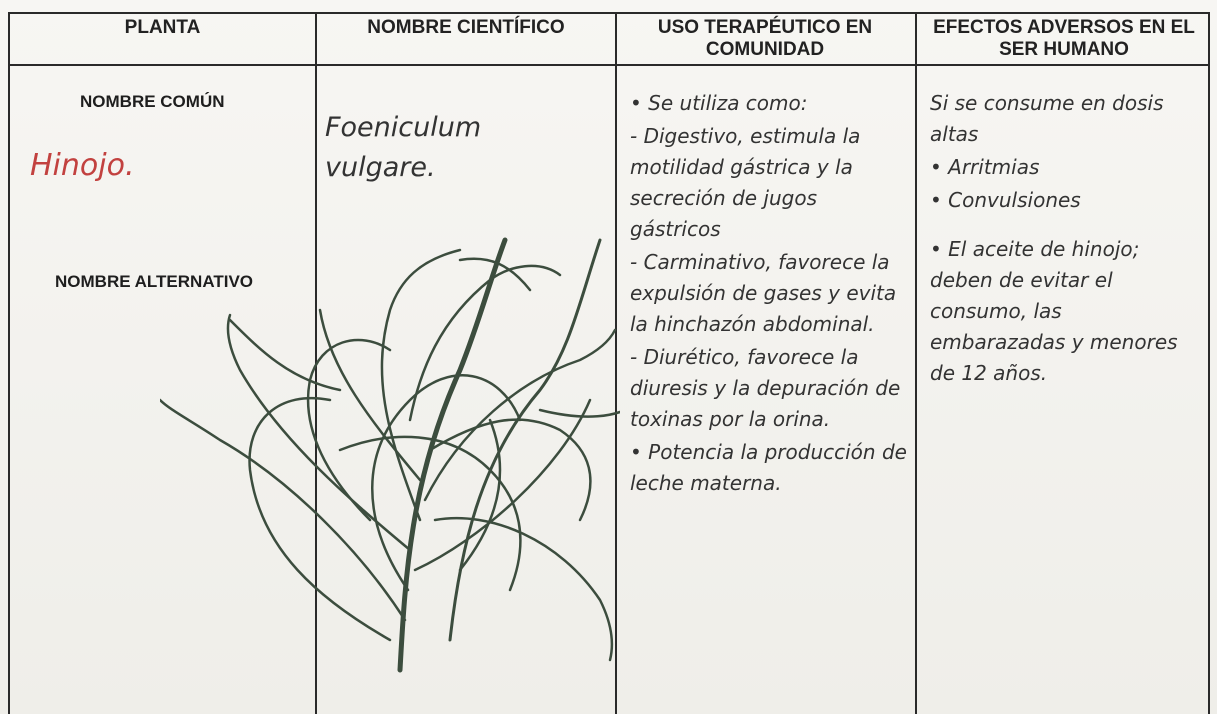  What do you see at coordinates (985, 167) in the screenshot?
I see `adverse-effect-item: • Arritmias` at bounding box center [985, 167].